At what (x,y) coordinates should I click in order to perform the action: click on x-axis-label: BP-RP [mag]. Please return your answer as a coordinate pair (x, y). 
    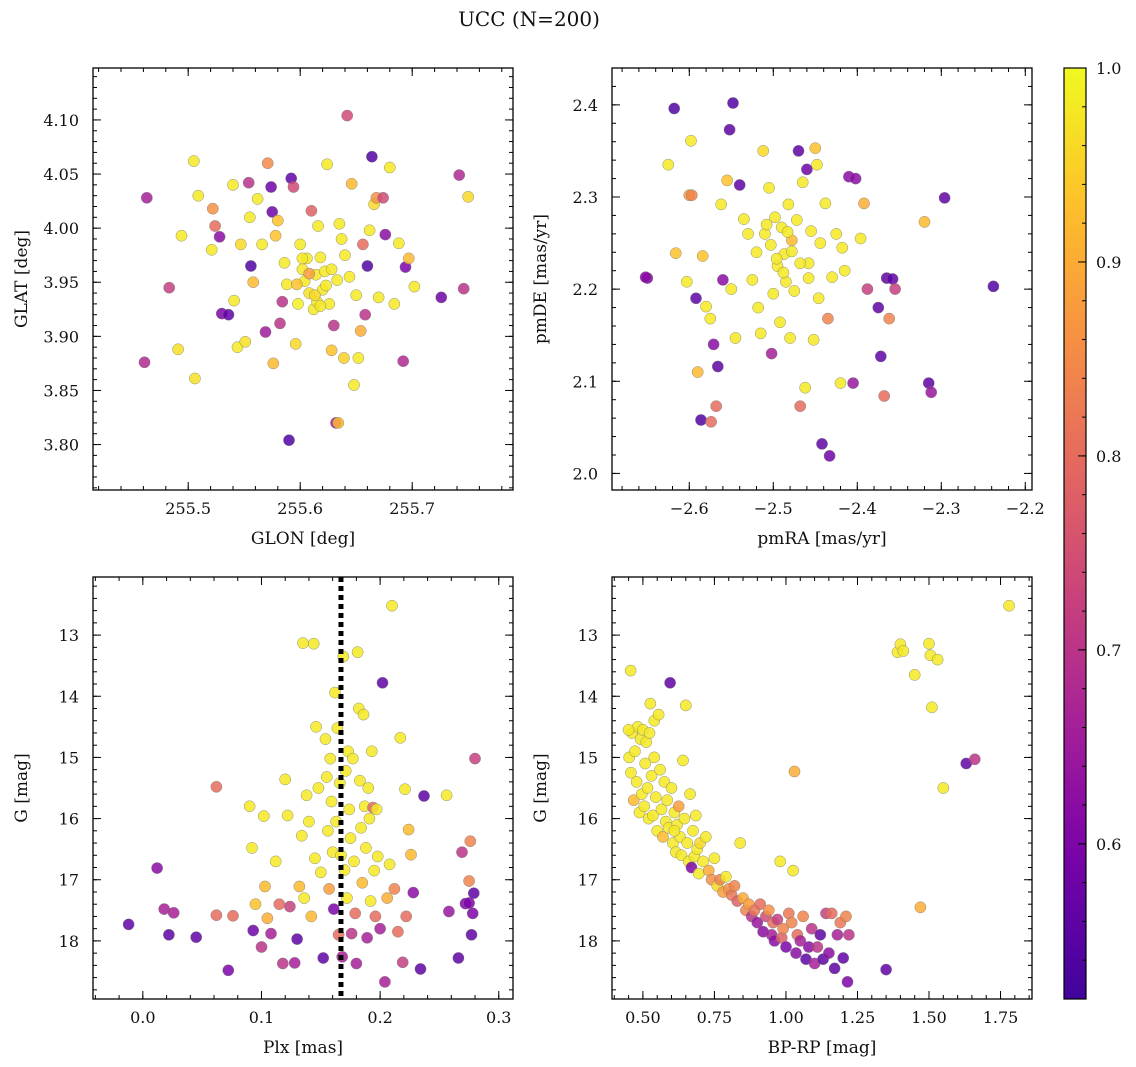
    Looking at the image, I should click on (822, 1048).